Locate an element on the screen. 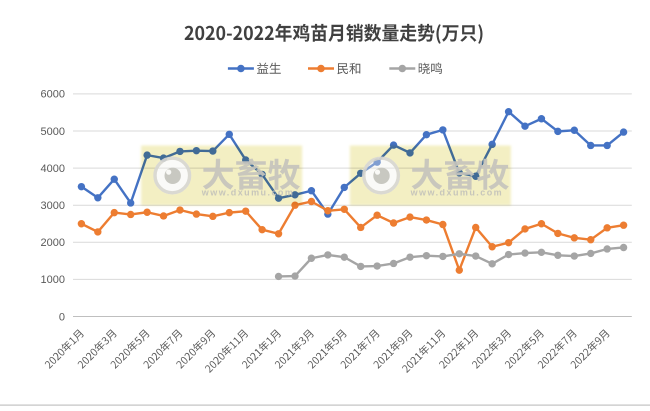  svg-text: 6000 is located at coordinates (53, 95).